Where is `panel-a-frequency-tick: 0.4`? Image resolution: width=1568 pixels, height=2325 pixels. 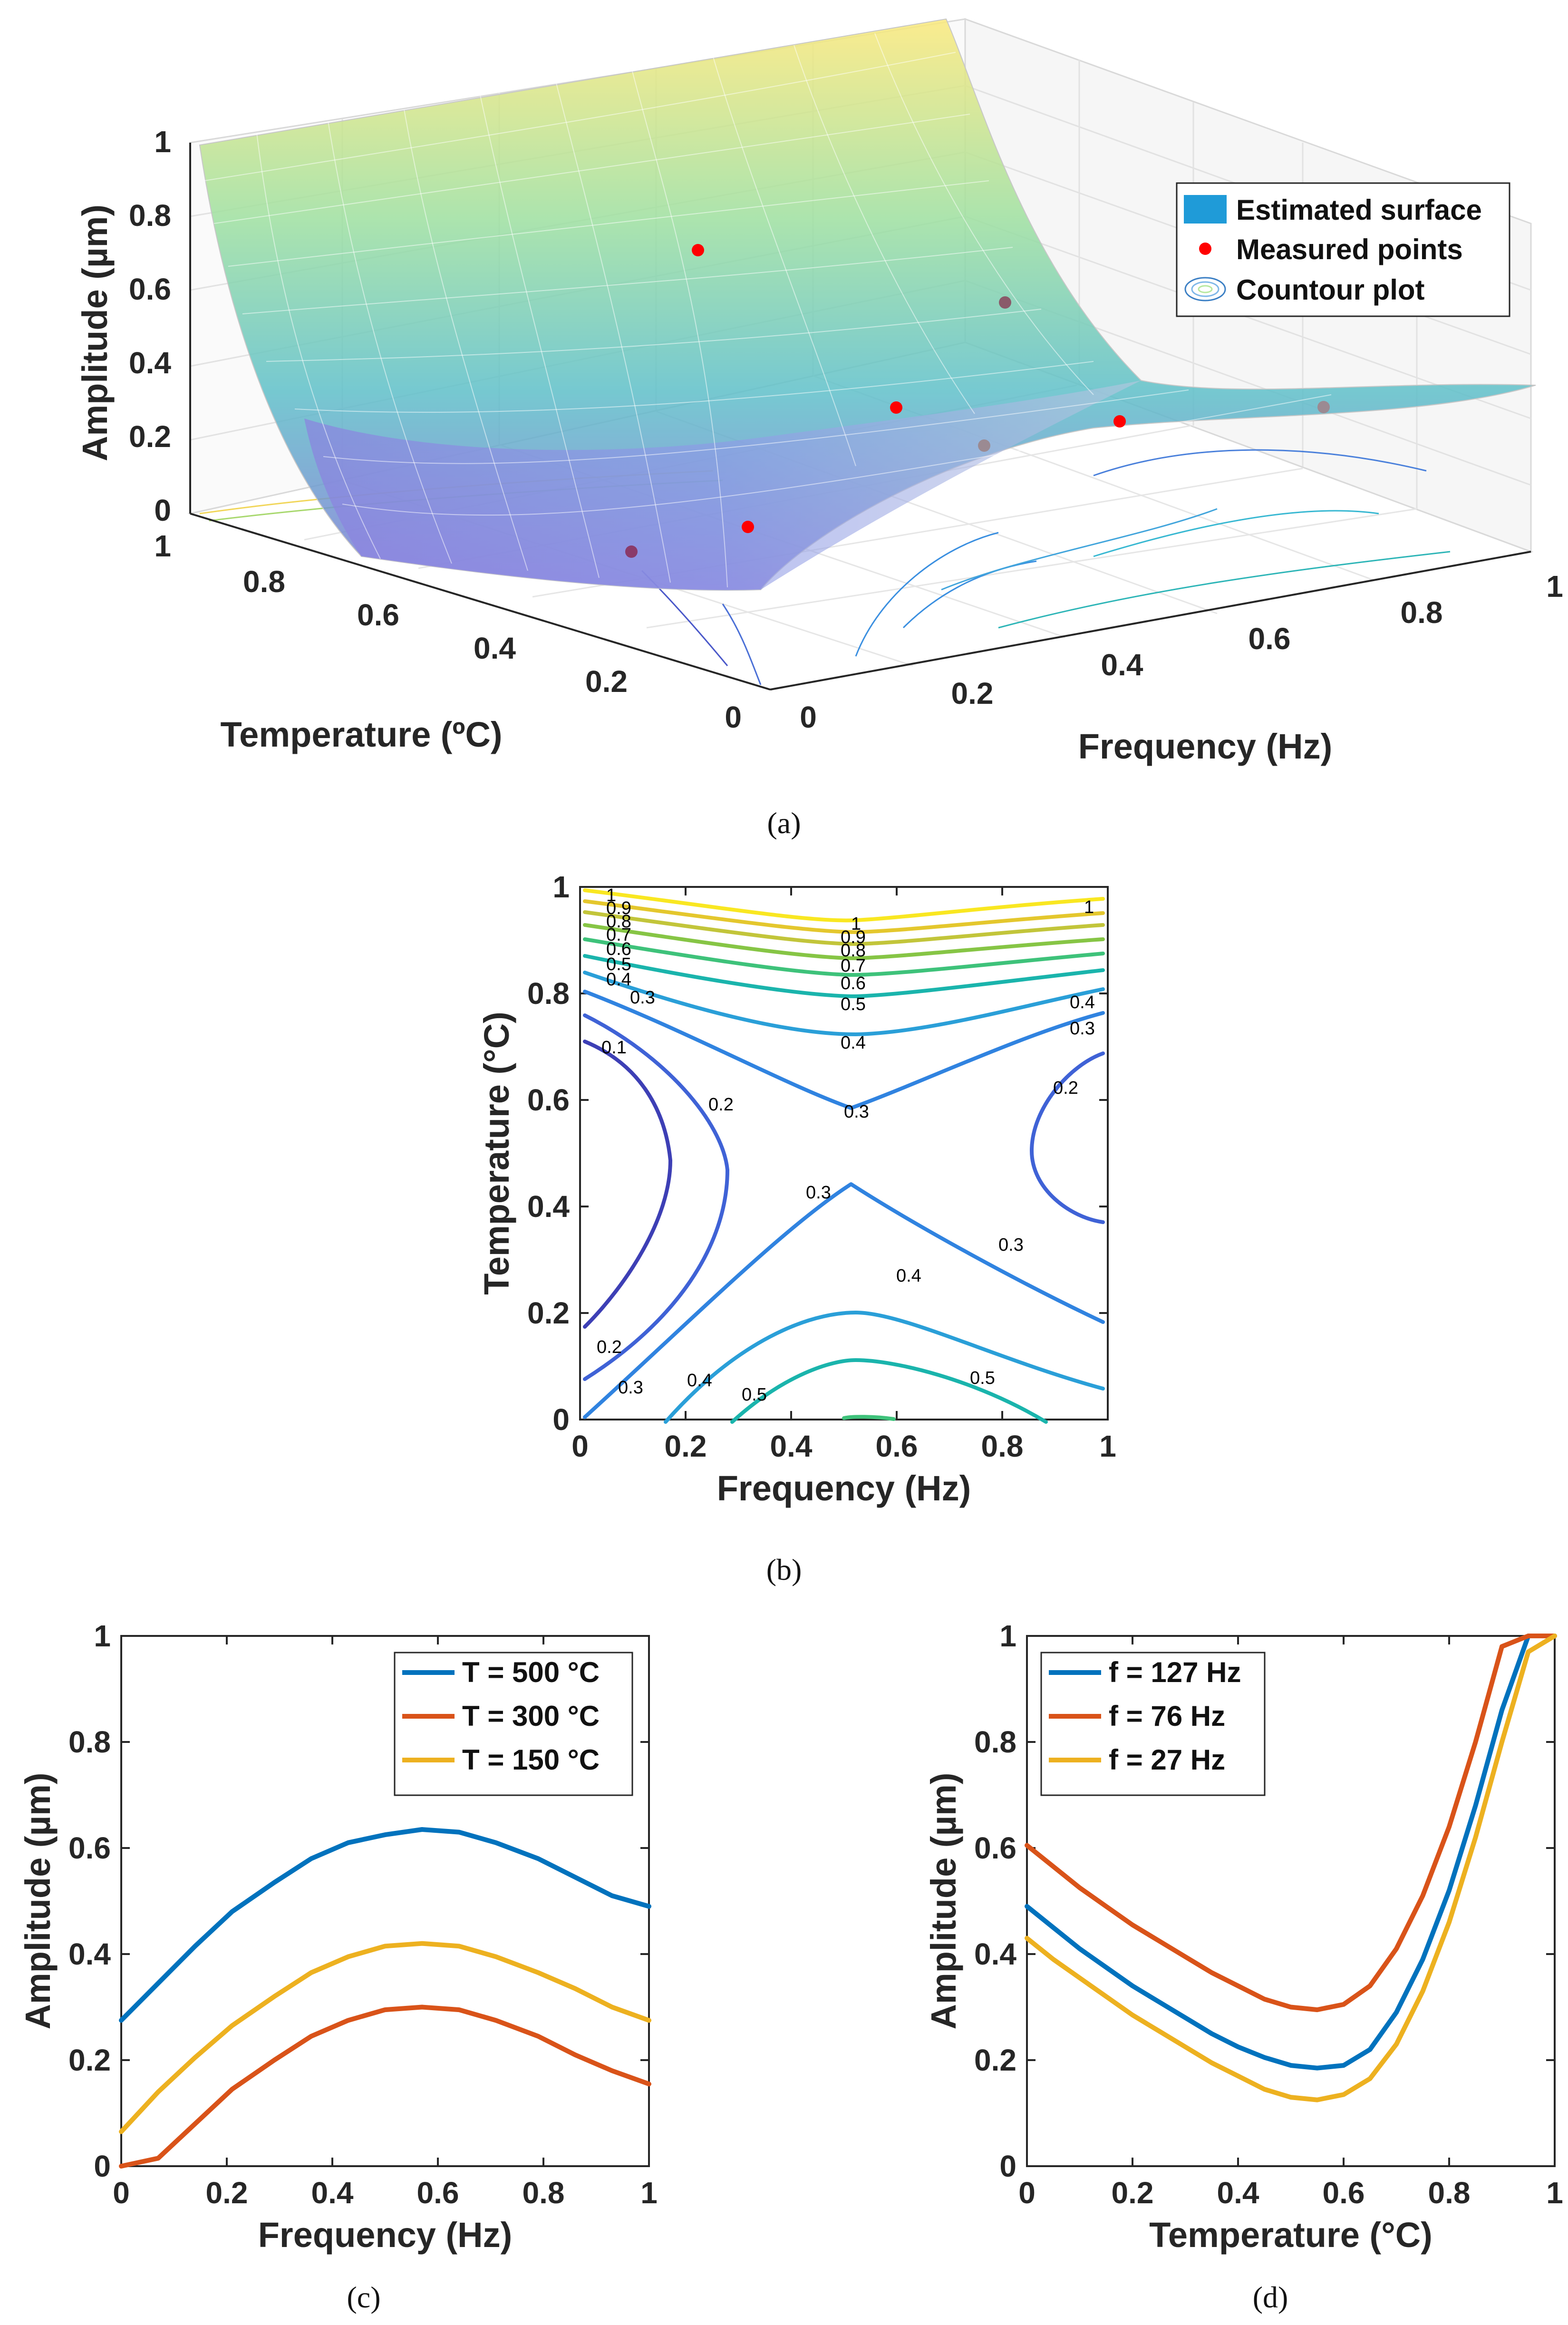 panel-a-frequency-tick: 0.4 is located at coordinates (1122, 665).